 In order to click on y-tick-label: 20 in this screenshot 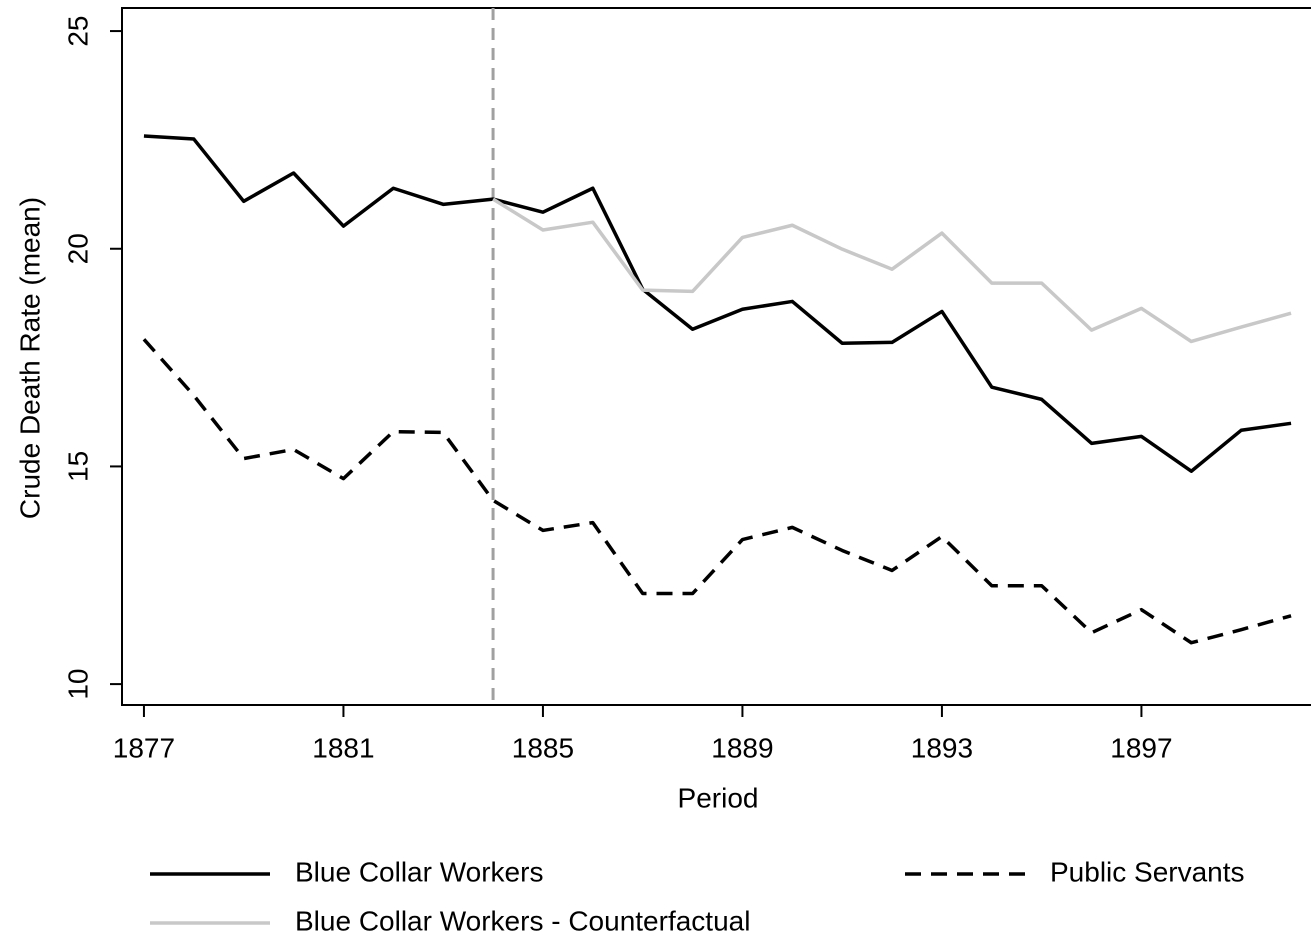, I will do `click(77, 248)`.